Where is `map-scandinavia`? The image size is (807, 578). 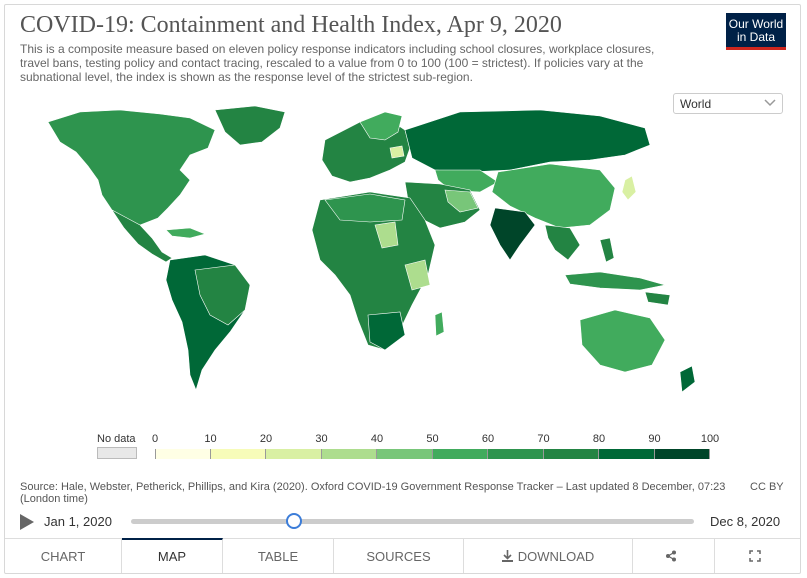
map-scandinavia is located at coordinates (381, 126).